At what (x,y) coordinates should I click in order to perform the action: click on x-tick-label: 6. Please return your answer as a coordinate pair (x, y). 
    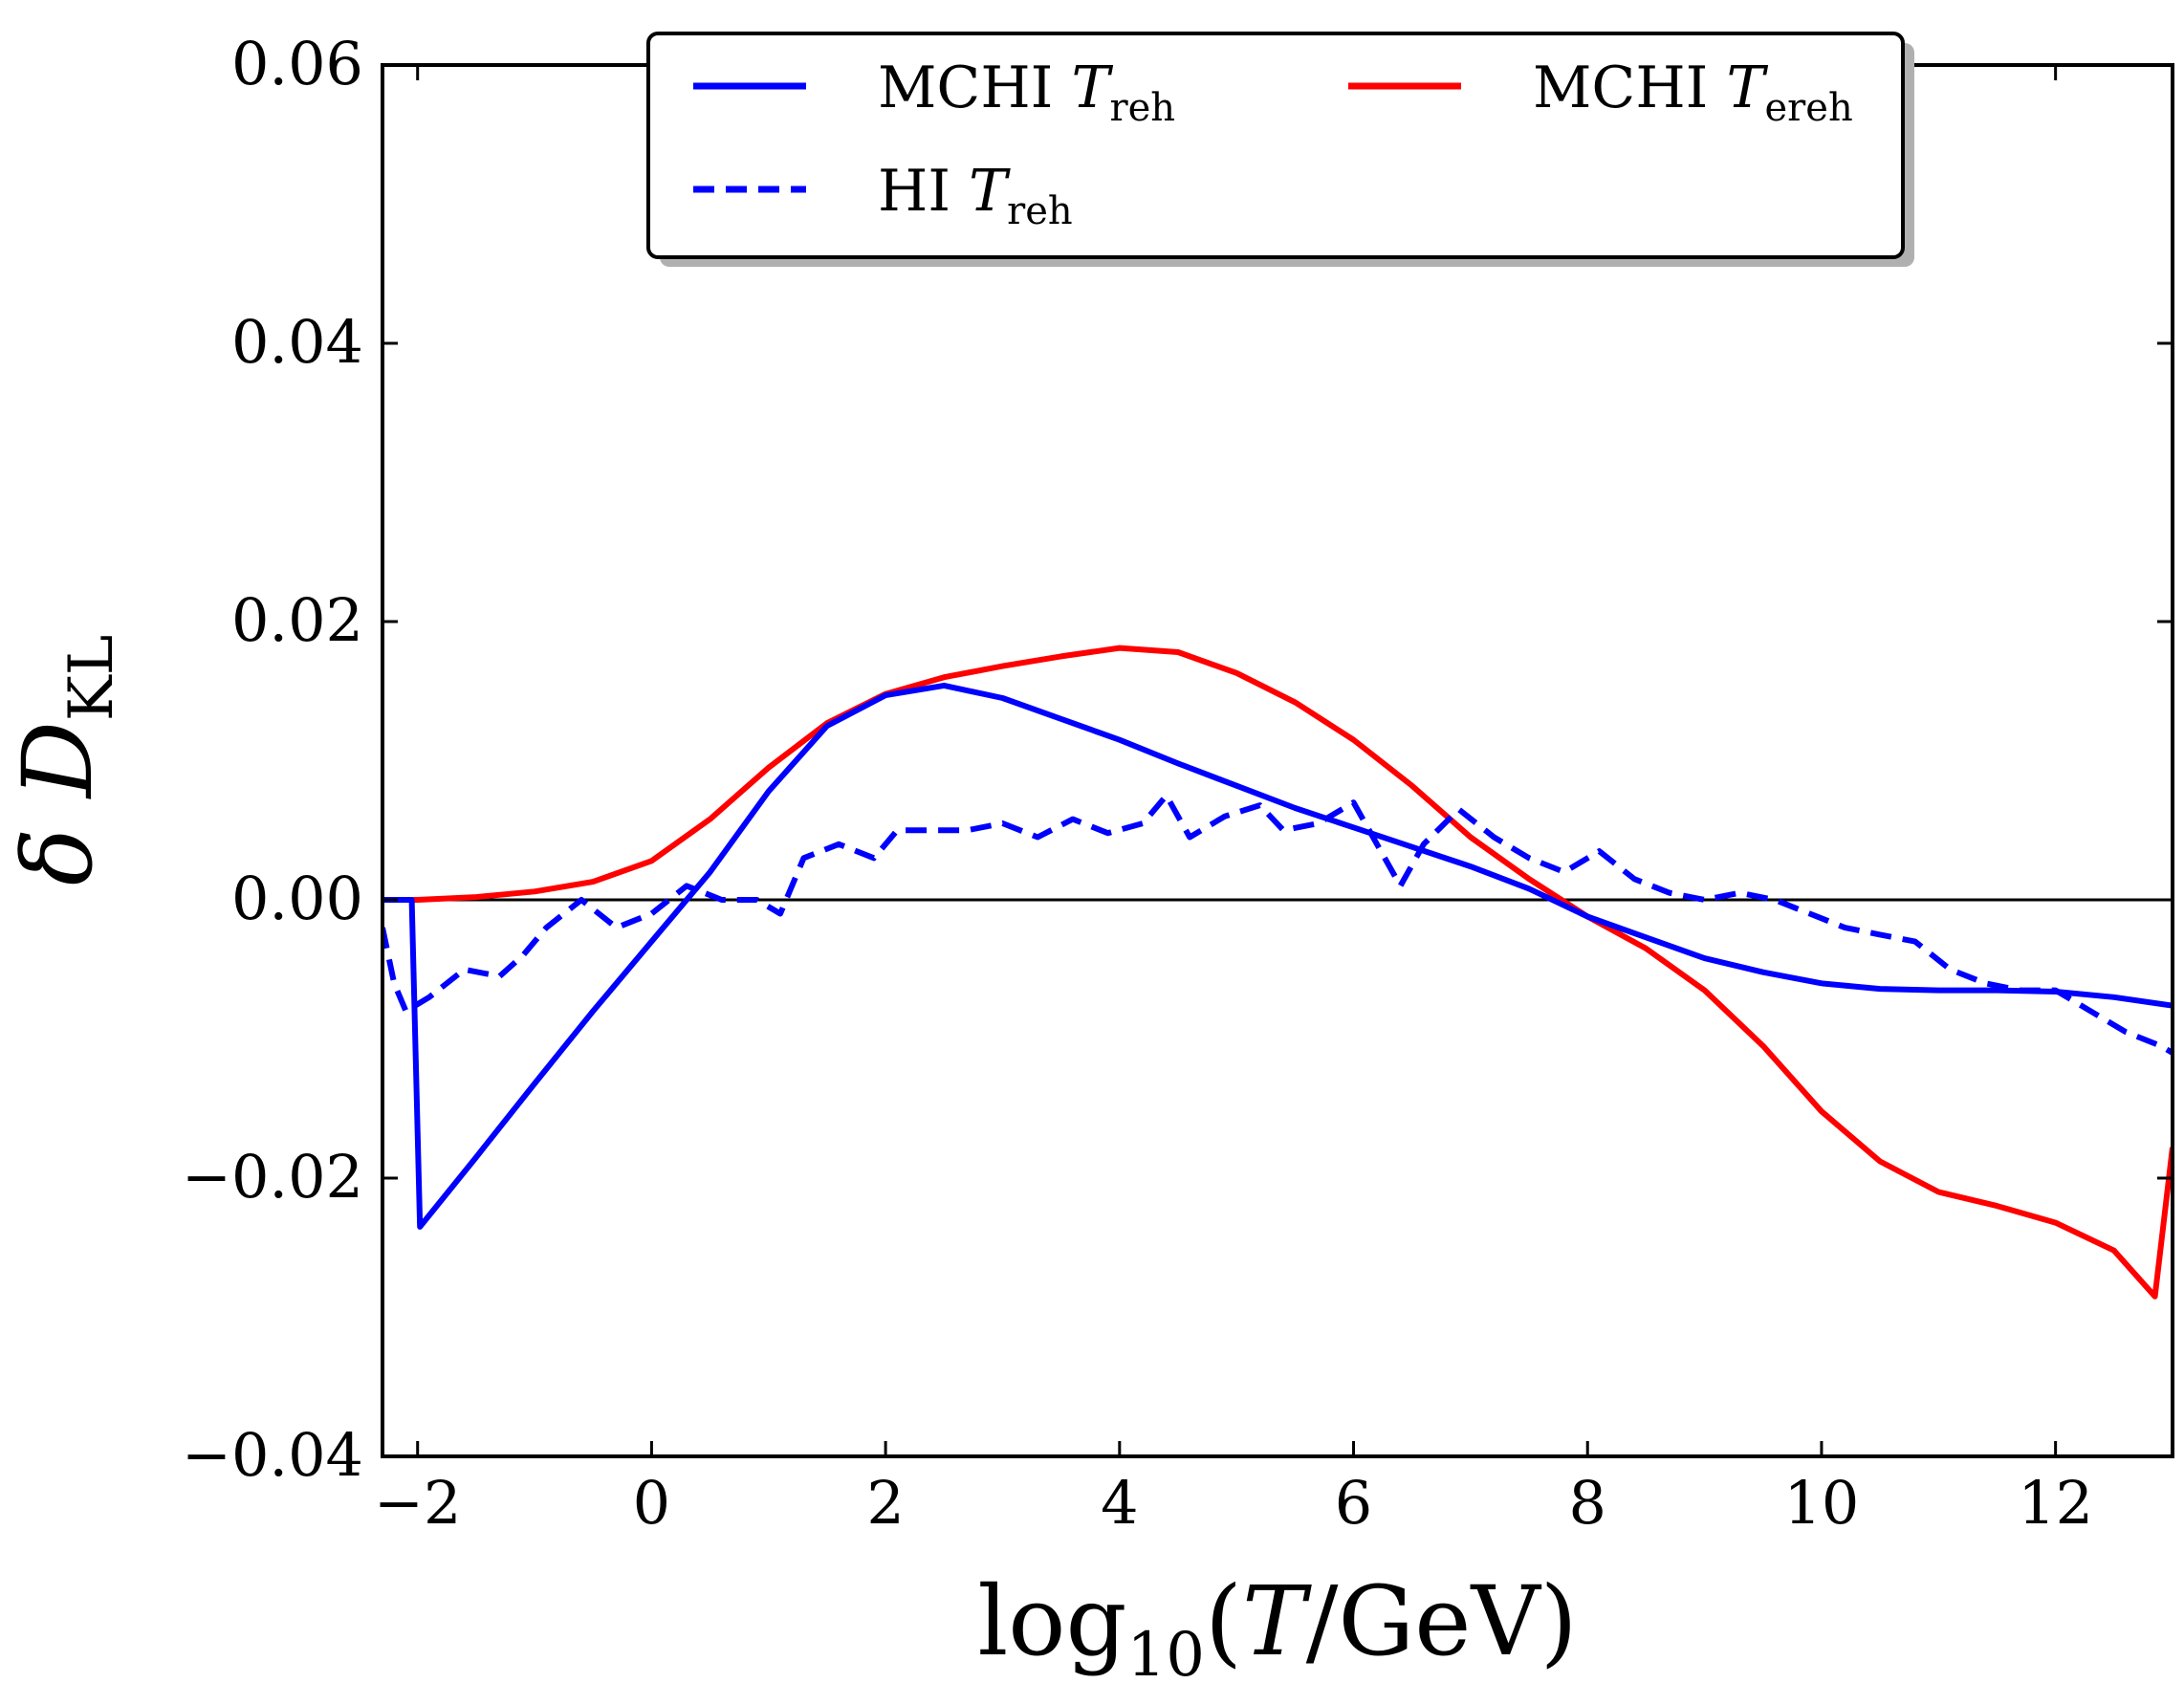
    Looking at the image, I should click on (1353, 1503).